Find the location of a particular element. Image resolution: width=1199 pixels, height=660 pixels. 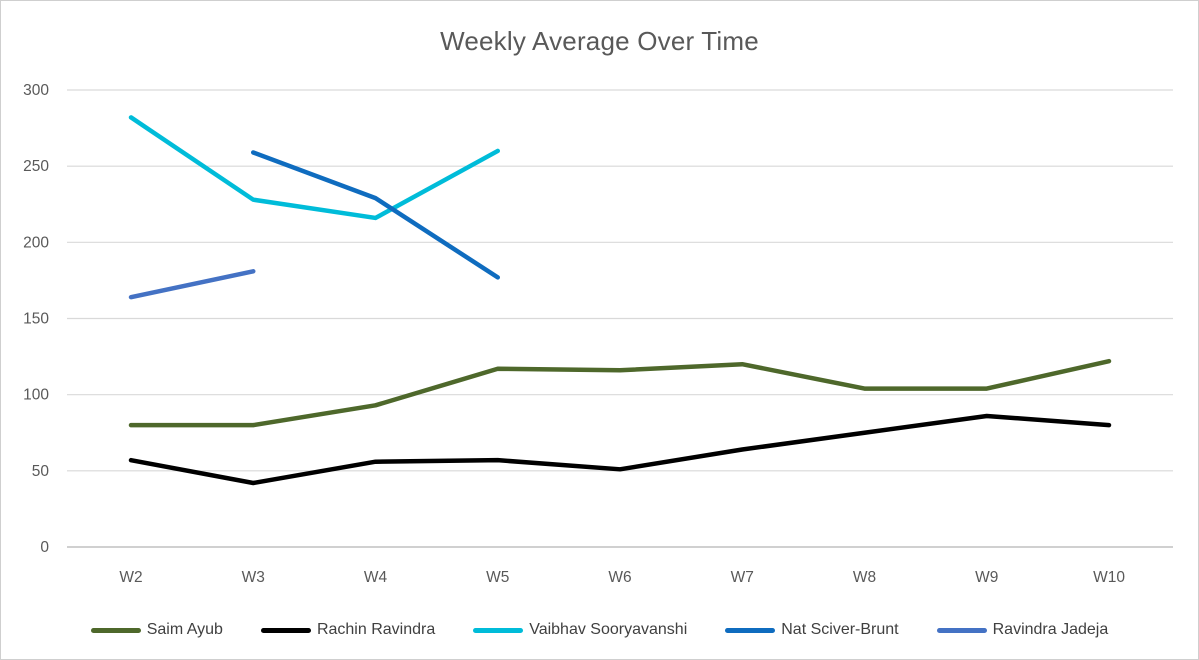

series-line-rachin-ravindra is located at coordinates (620, 449).